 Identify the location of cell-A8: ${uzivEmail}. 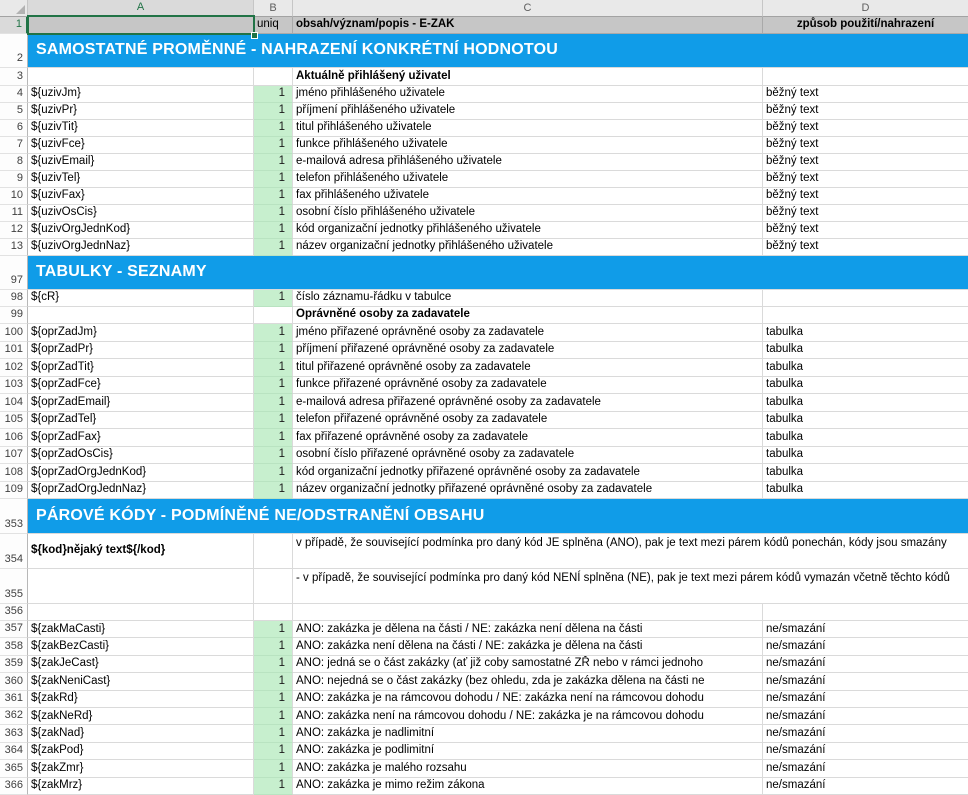
(141, 162).